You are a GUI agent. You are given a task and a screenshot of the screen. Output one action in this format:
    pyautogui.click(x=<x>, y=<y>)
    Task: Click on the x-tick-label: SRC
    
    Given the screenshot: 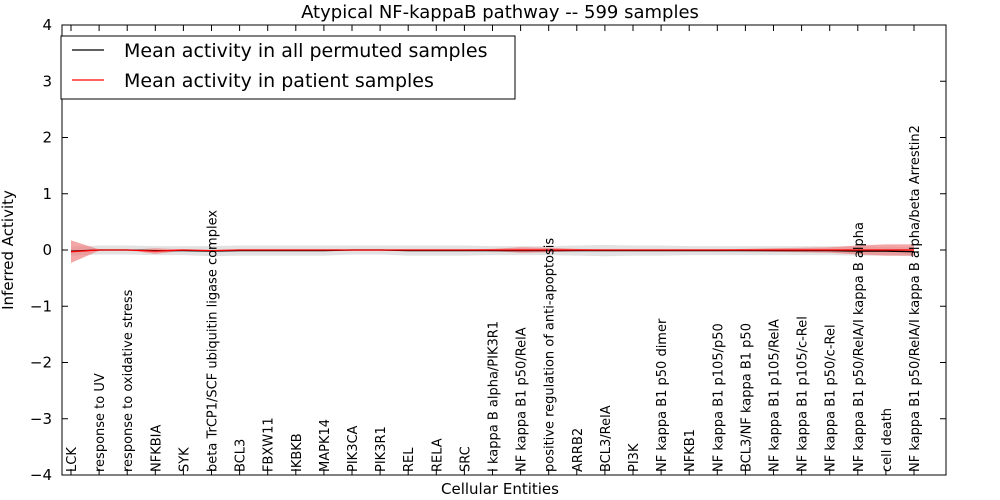 What is the action you would take?
    pyautogui.click(x=465, y=459)
    